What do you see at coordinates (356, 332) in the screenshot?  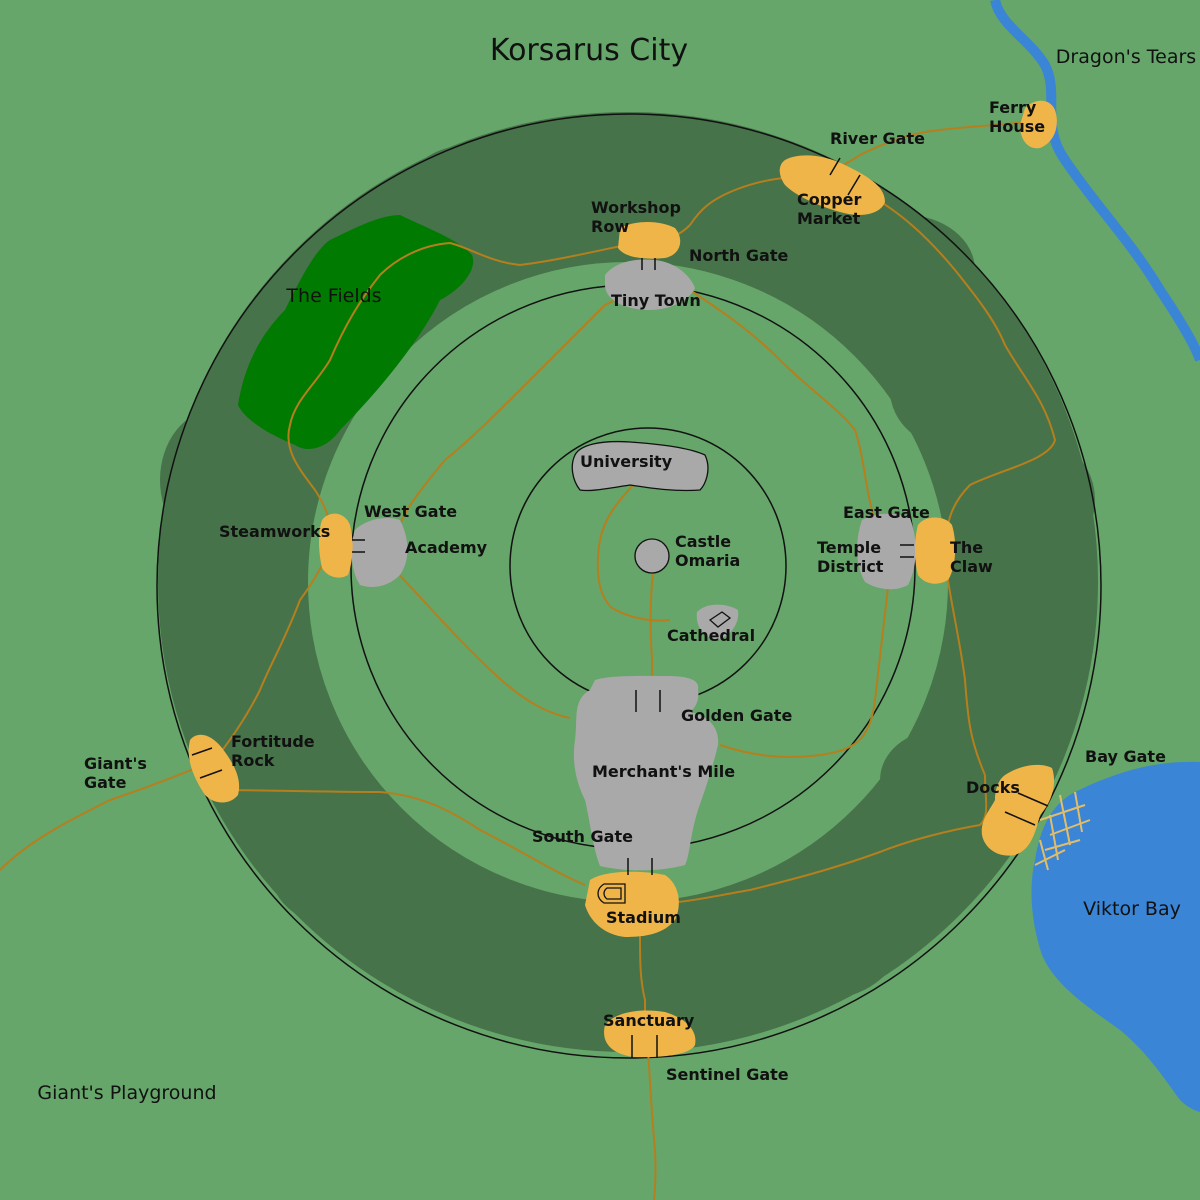 I see `the-fields-area` at bounding box center [356, 332].